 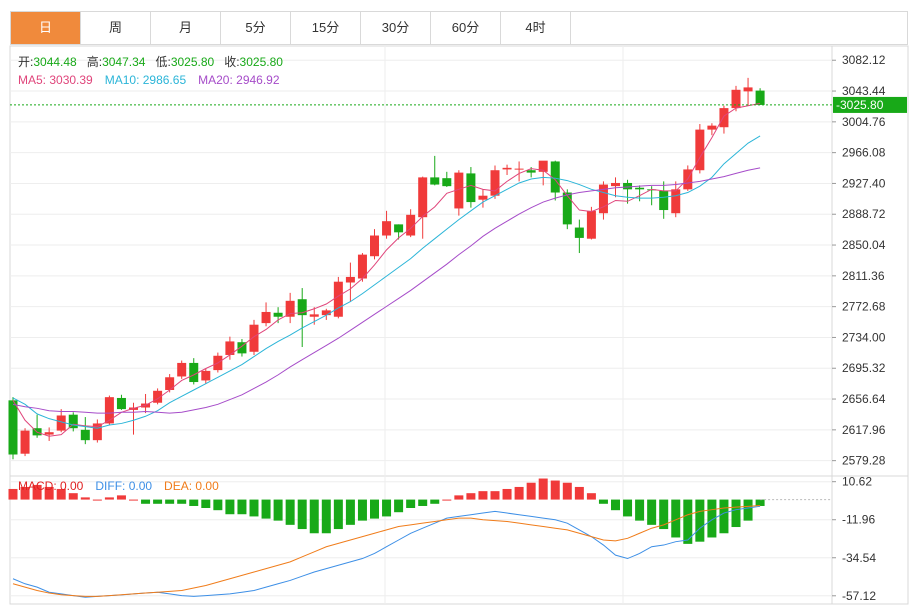 What do you see at coordinates (262, 62) in the screenshot?
I see `ohlc-value: 3025.80` at bounding box center [262, 62].